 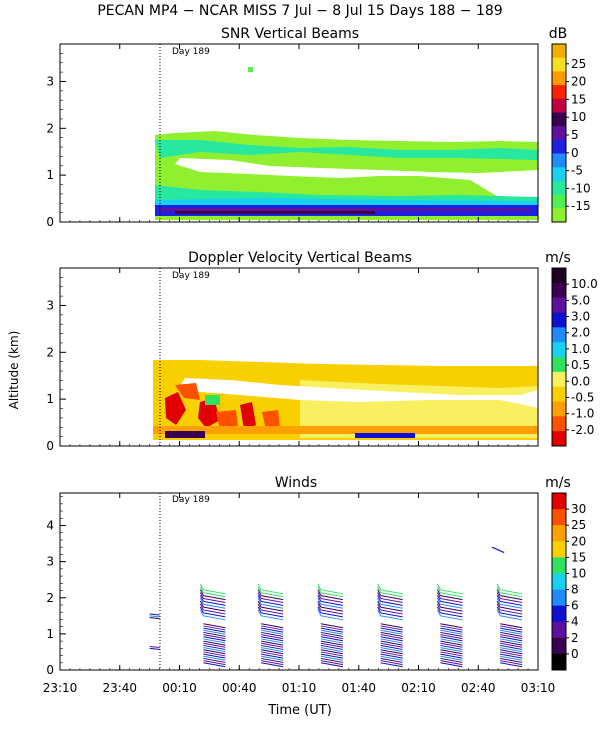 What do you see at coordinates (582, 430) in the screenshot?
I see `colorbar-label: -2.0` at bounding box center [582, 430].